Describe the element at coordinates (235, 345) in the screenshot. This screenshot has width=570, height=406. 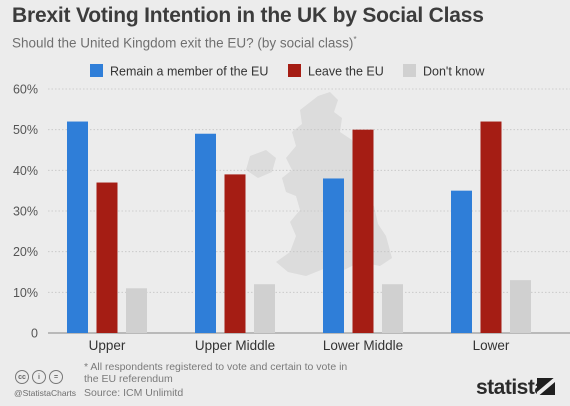
I see `x-tick-label: Upper Middle` at that location.